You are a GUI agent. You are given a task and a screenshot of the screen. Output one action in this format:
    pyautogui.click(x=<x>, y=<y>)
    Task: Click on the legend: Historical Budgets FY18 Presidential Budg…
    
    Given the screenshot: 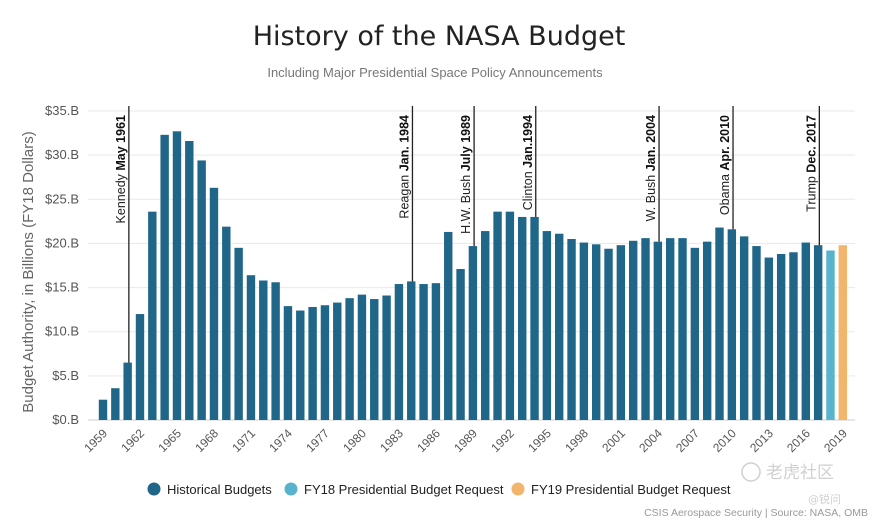 What is the action you would take?
    pyautogui.click(x=439, y=489)
    